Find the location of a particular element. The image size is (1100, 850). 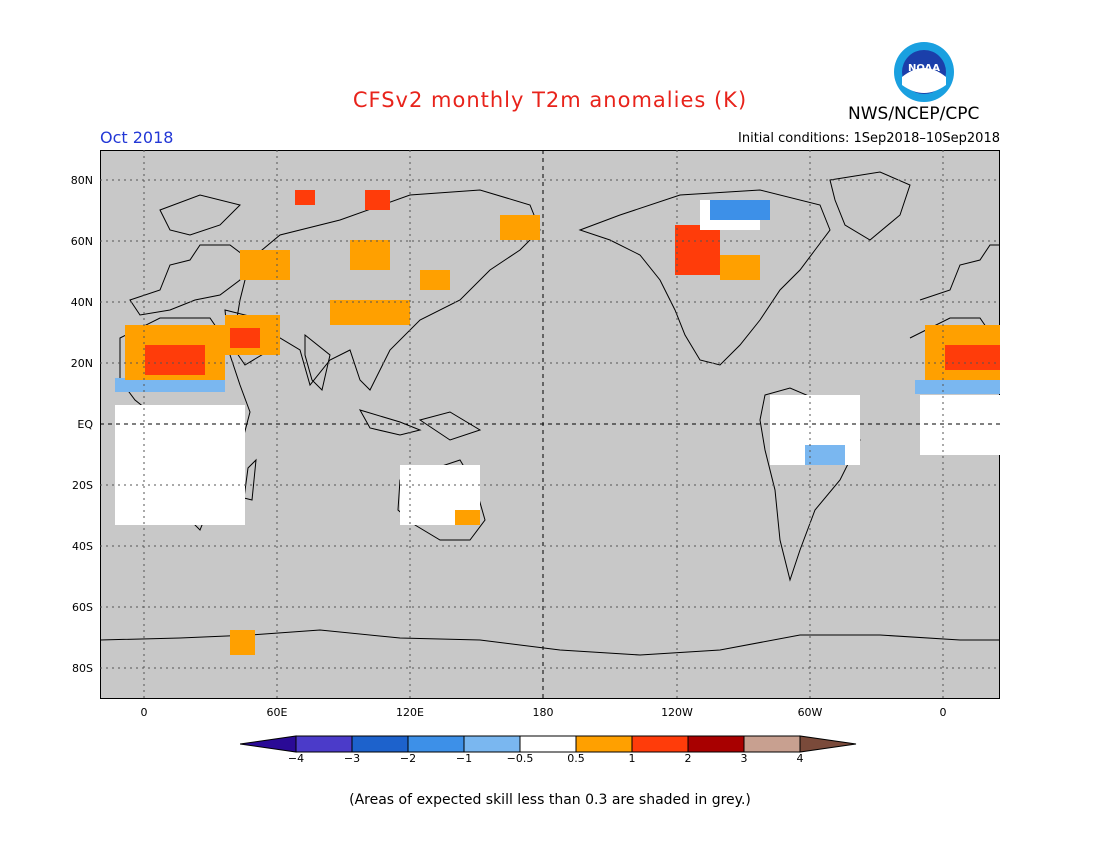

noaa-logo-text: NOAA is located at coordinates (924, 68).